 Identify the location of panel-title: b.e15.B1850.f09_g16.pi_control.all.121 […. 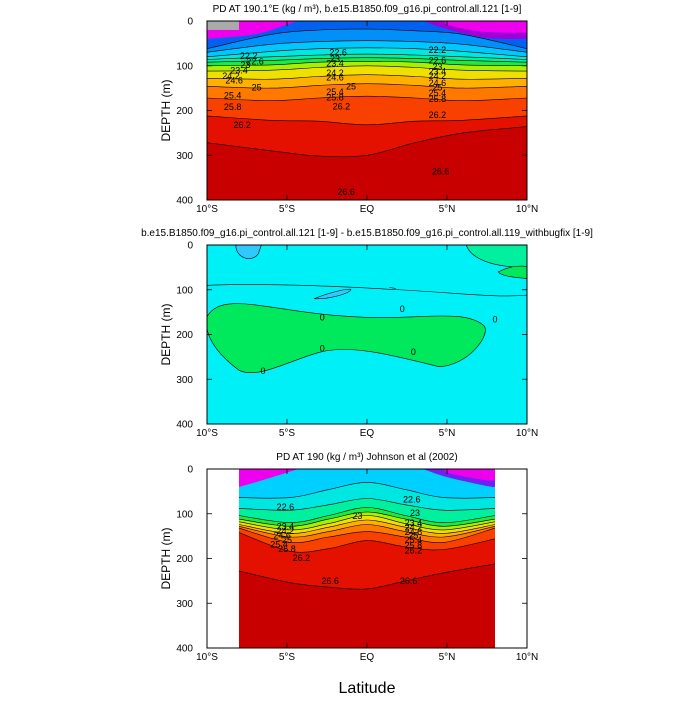
(367, 233).